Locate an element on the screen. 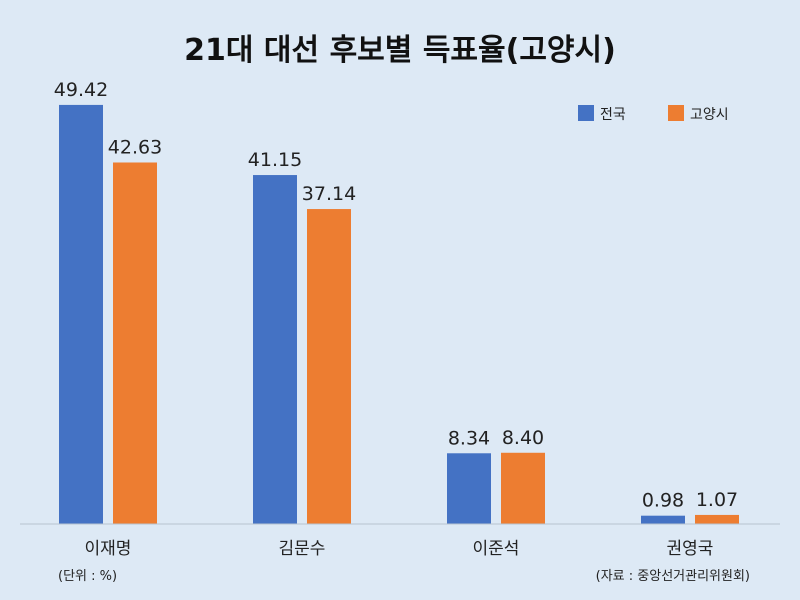 This screenshot has height=600, width=800. value-label-goyang-0: 42.63 is located at coordinates (135, 147).